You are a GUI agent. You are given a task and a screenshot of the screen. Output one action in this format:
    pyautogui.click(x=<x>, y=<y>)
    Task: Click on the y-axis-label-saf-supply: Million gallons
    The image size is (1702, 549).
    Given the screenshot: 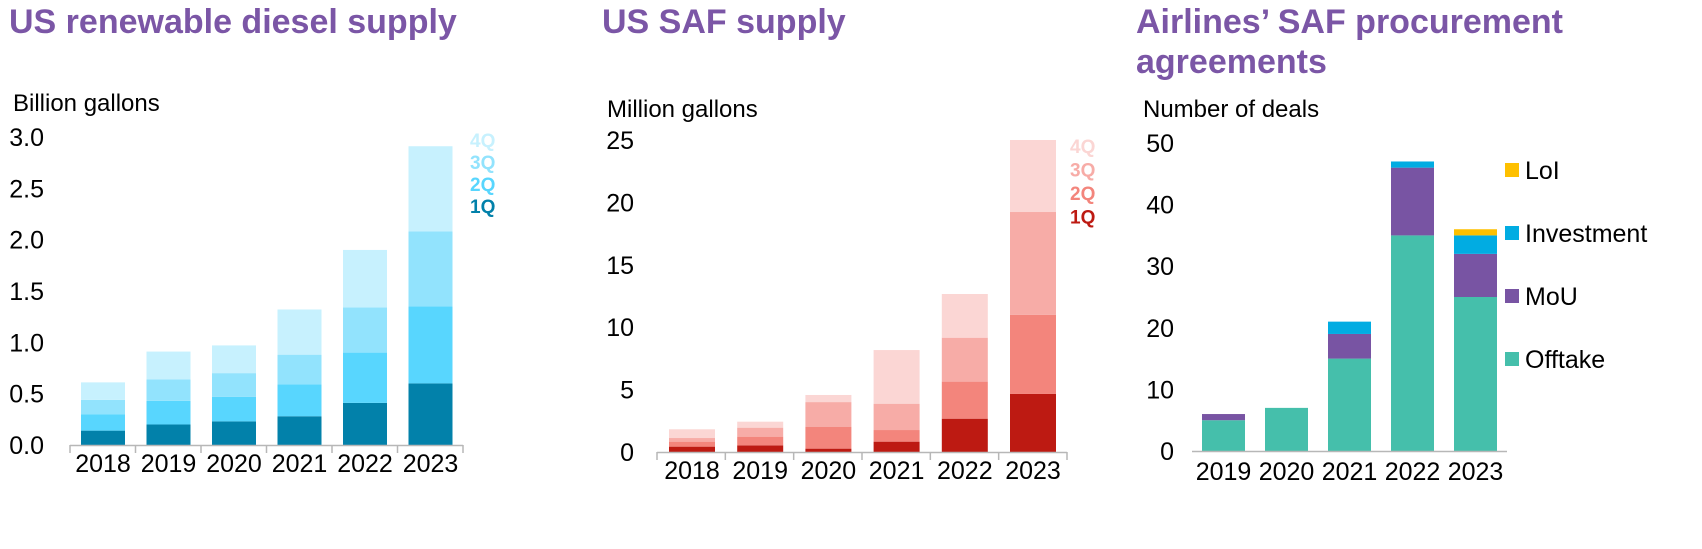 What is the action you would take?
    pyautogui.click(x=682, y=109)
    